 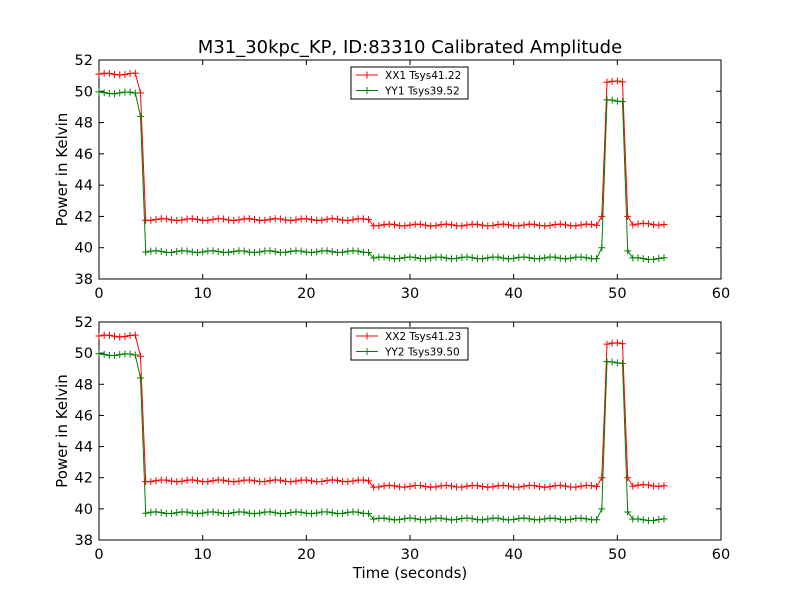 I want to click on x-tick-label: 30, so click(x=410, y=555).